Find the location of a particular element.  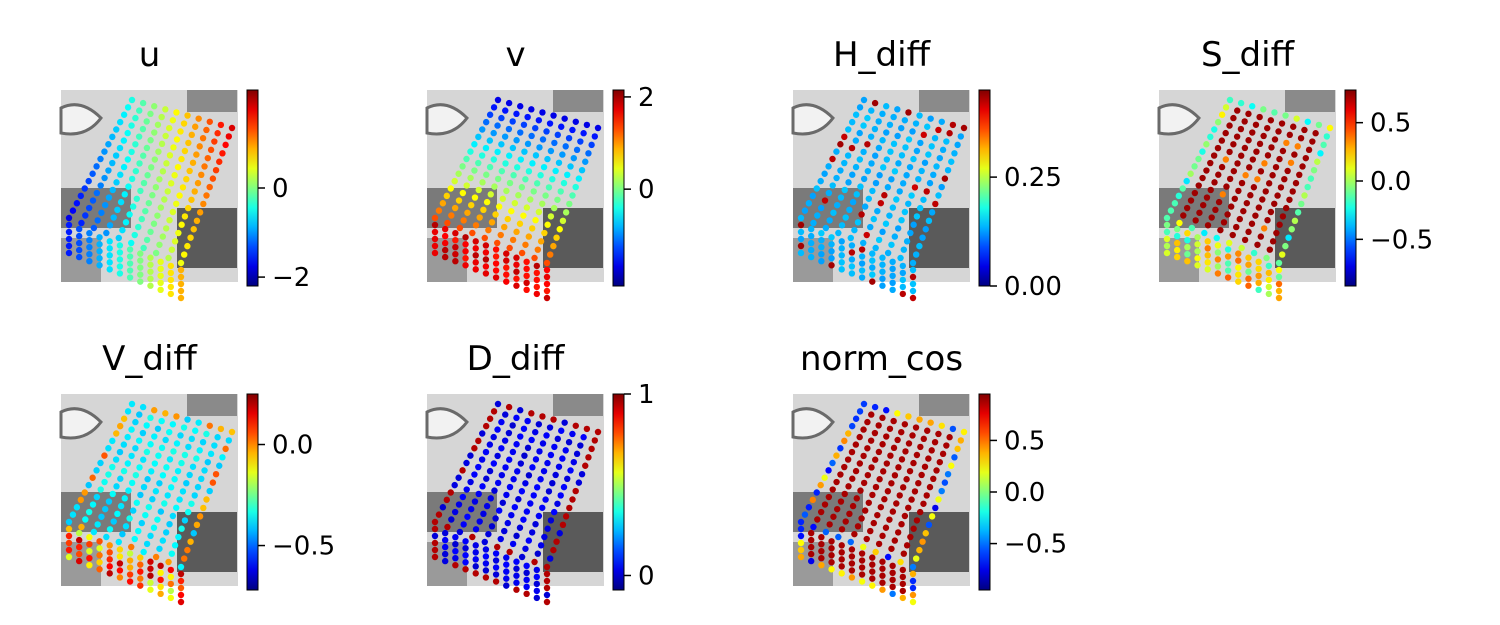

panel-v-diff: V_diff−0.50.0 is located at coordinates (196, 472).